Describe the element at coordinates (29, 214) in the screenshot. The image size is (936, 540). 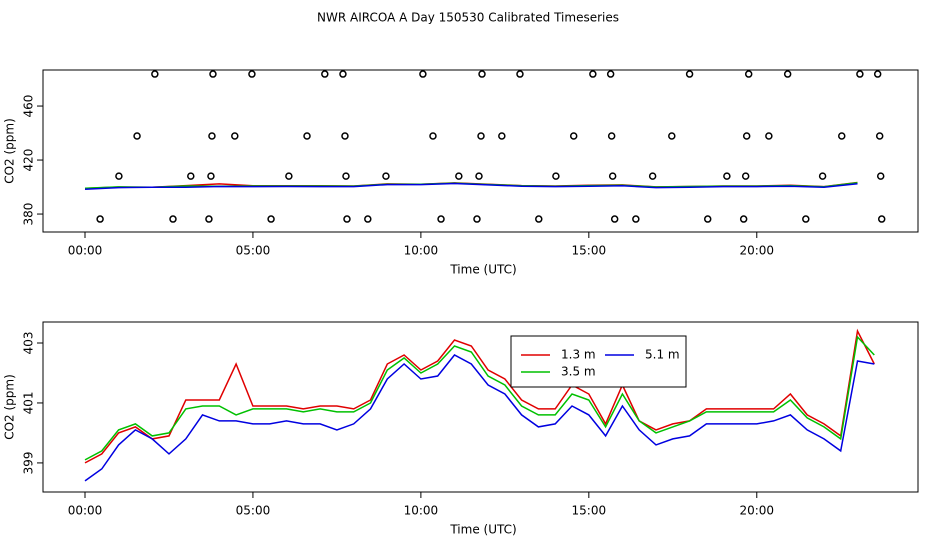
I see `y-tick-label: 380` at that location.